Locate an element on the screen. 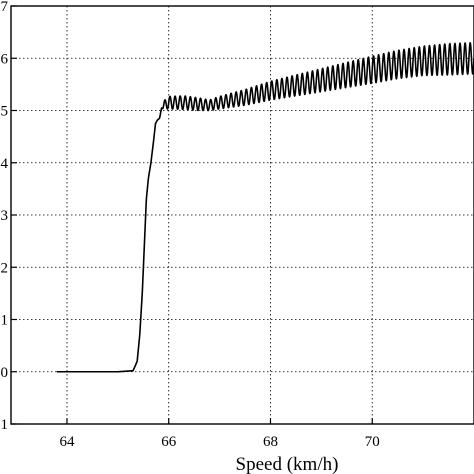  x-tick-label: 68 is located at coordinates (270, 442).